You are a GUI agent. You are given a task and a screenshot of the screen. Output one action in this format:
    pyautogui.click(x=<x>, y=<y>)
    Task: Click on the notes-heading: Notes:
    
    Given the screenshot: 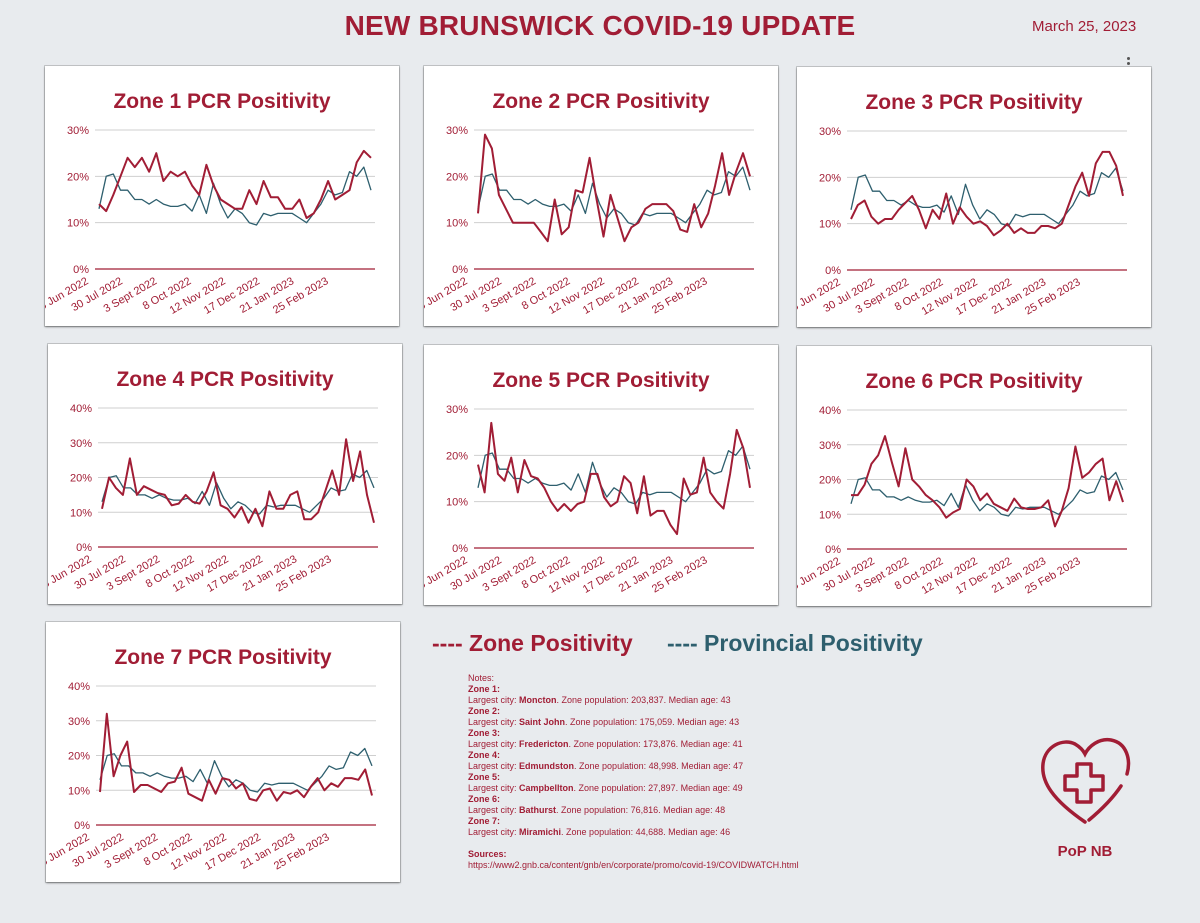 What is the action you would take?
    pyautogui.click(x=481, y=678)
    